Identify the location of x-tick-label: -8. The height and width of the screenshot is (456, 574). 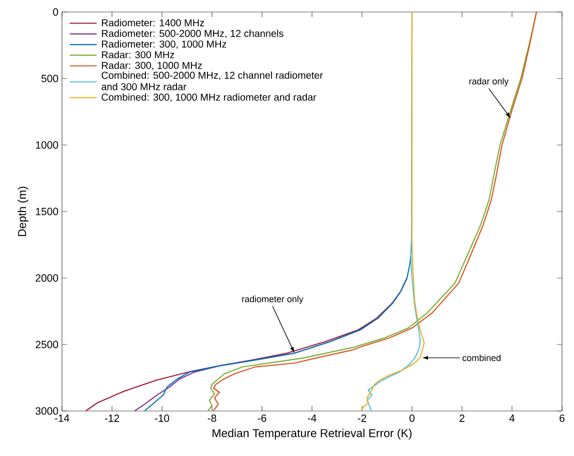
(212, 418).